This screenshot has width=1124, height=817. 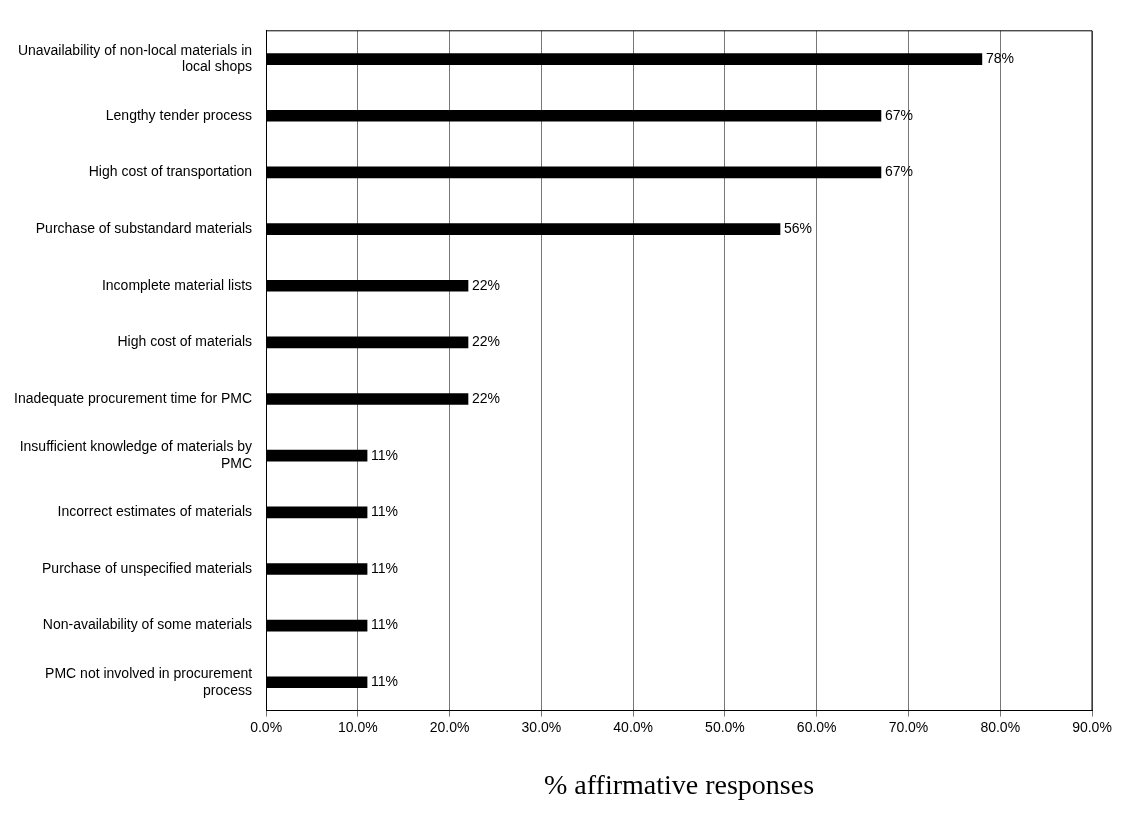 What do you see at coordinates (541, 726) in the screenshot?
I see `x-tick-label: 30.0%` at bounding box center [541, 726].